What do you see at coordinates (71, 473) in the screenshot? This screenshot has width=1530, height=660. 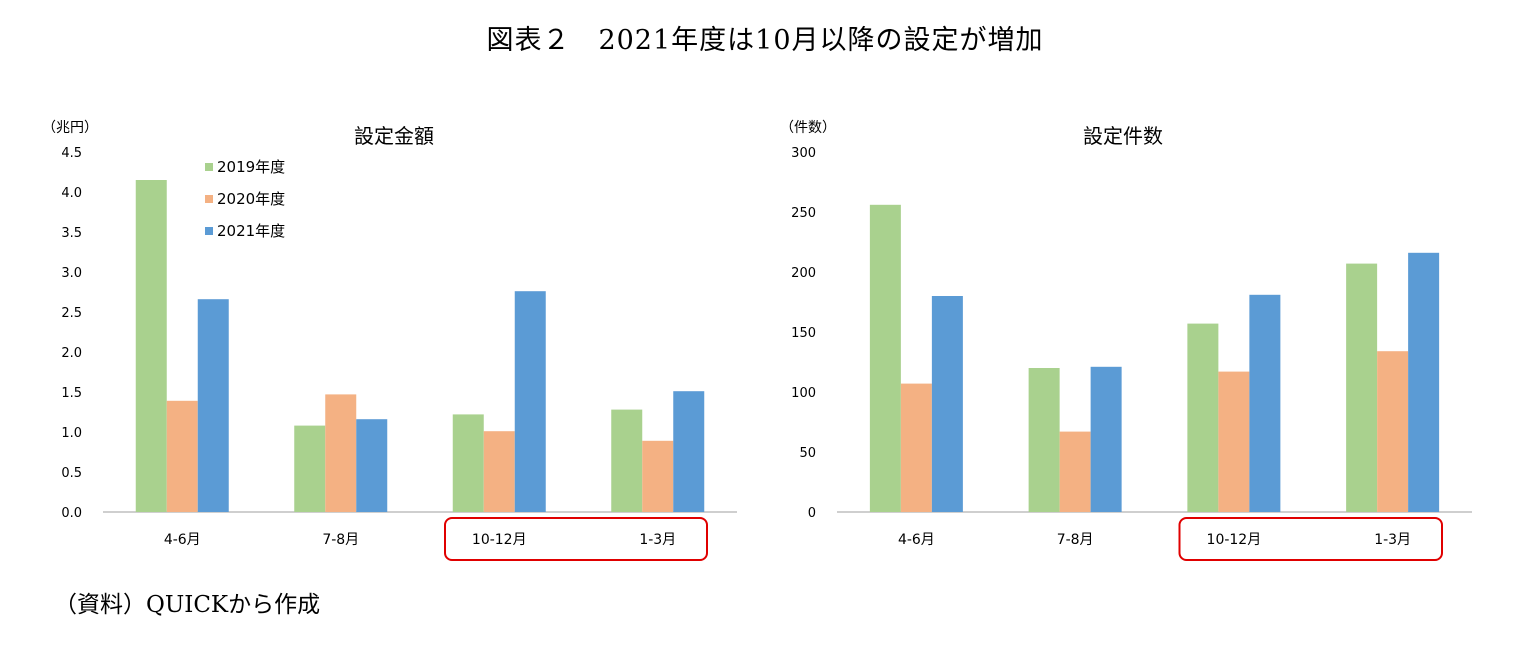 I see `y-tick-label: 0.5` at bounding box center [71, 473].